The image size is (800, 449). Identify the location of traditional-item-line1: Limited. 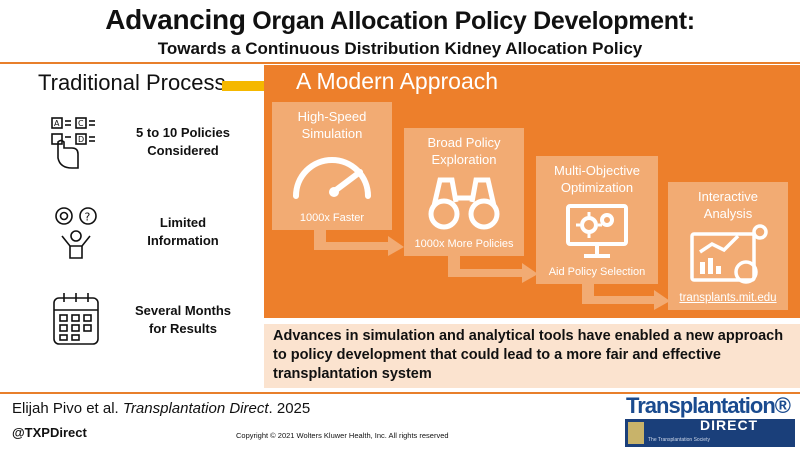
(183, 222).